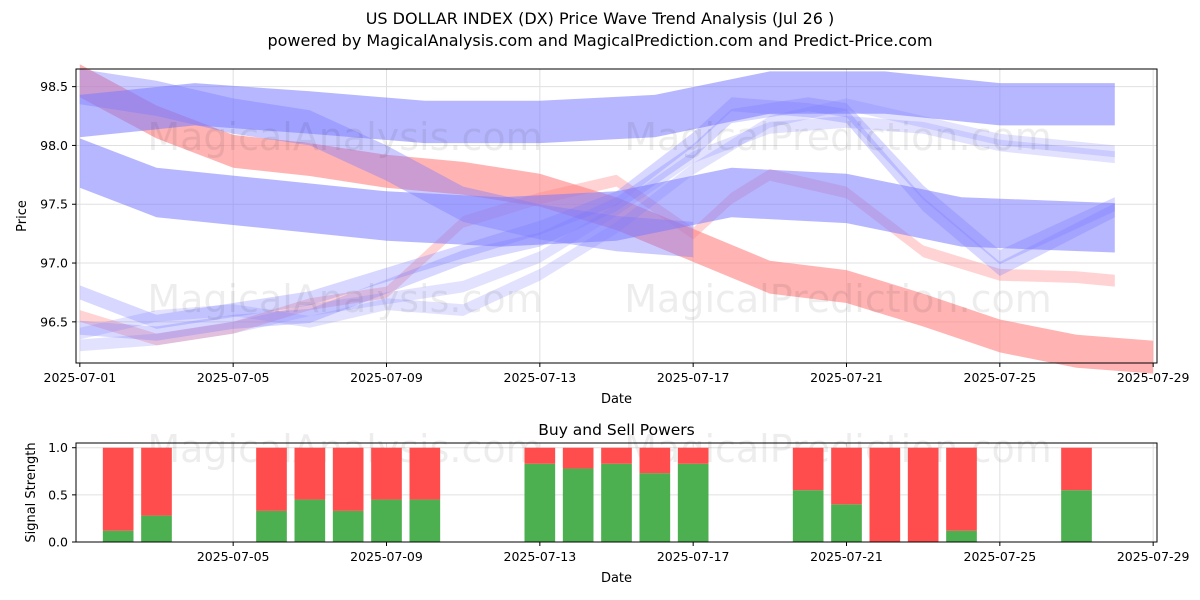  What do you see at coordinates (54, 204) in the screenshot?
I see `price-y-tick-label: 97.5` at bounding box center [54, 204].